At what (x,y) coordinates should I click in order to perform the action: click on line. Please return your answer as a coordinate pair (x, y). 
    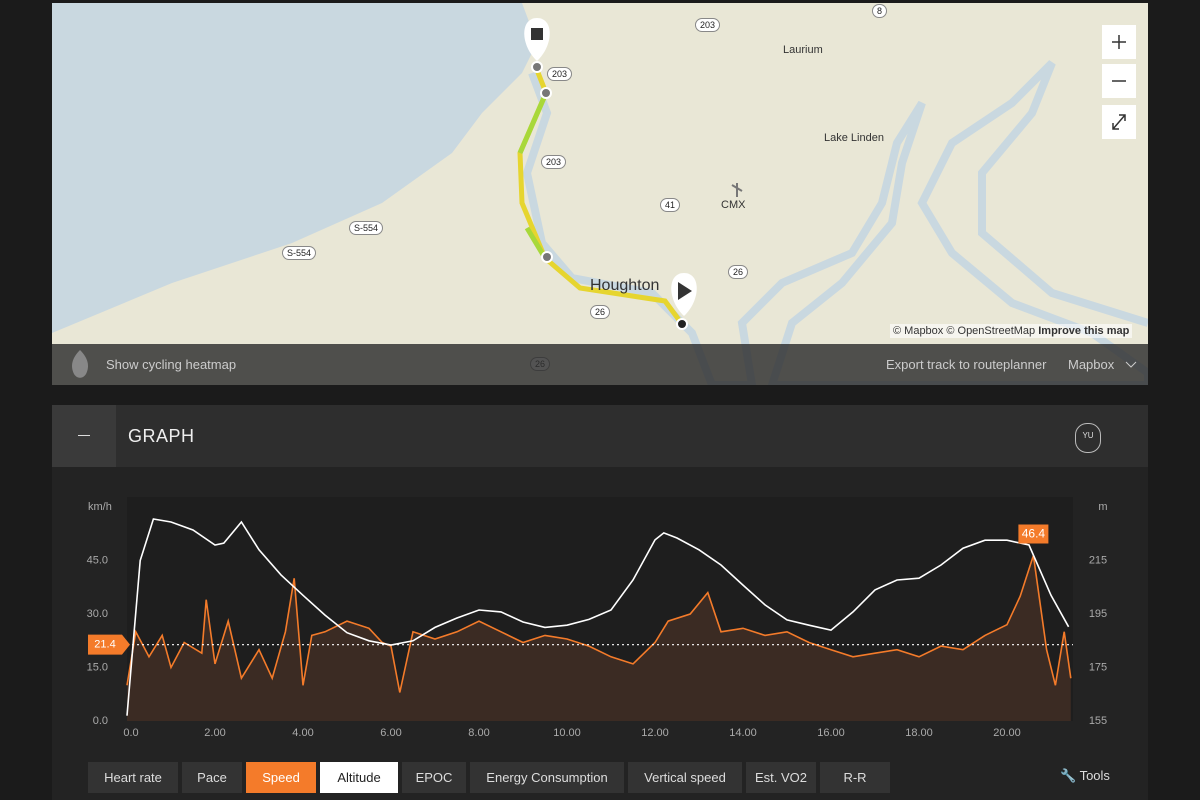
    Looking at the image, I should click on (599, 624).